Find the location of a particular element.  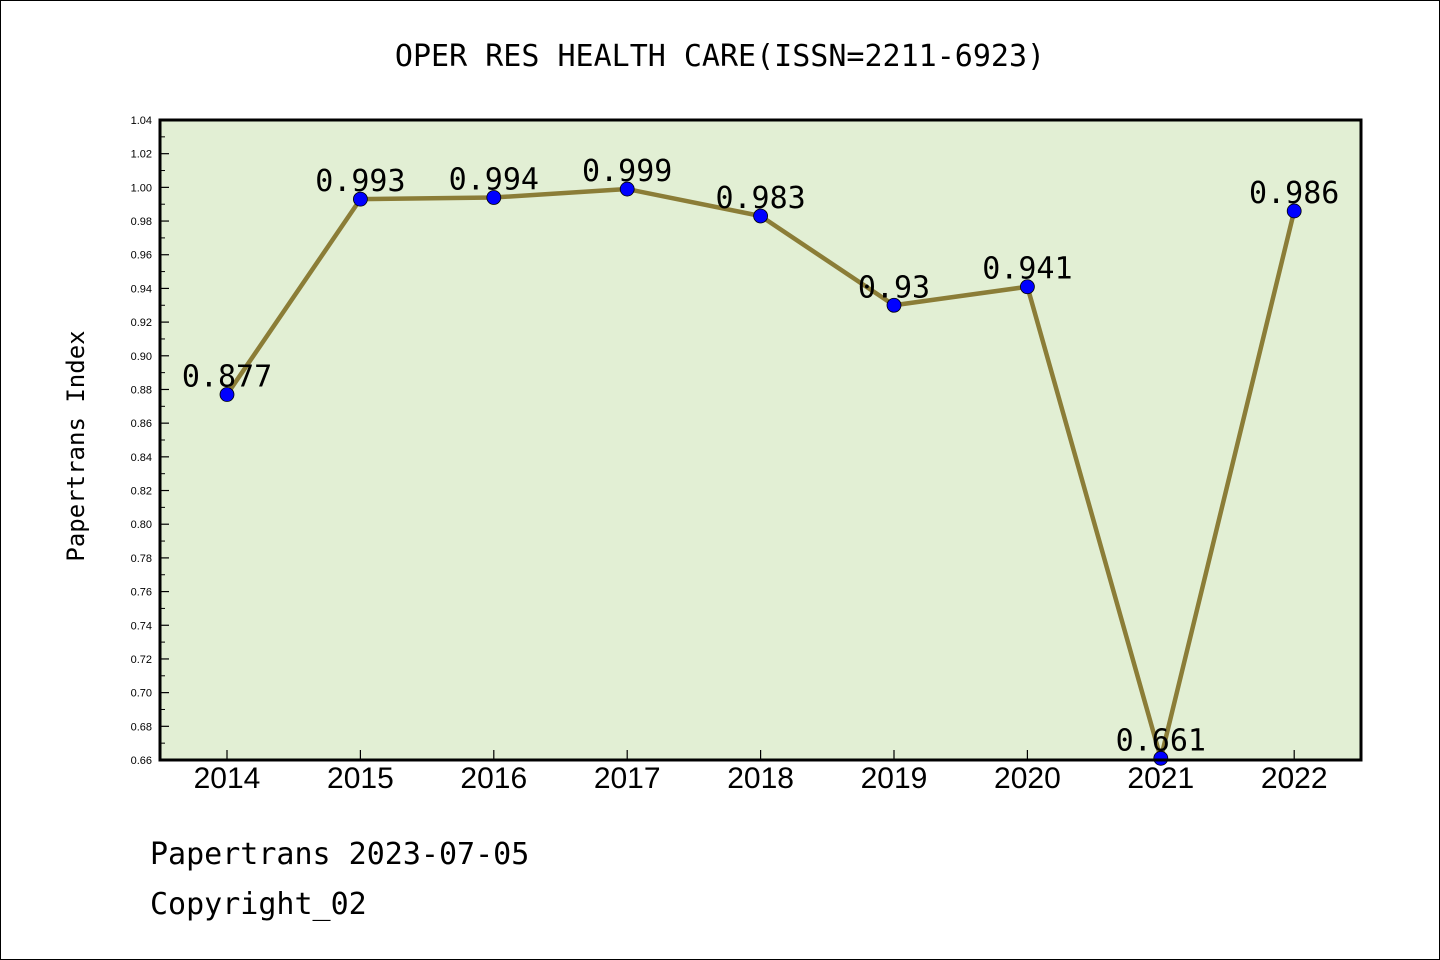

y-tick-label: 0.66 is located at coordinates (141, 761).